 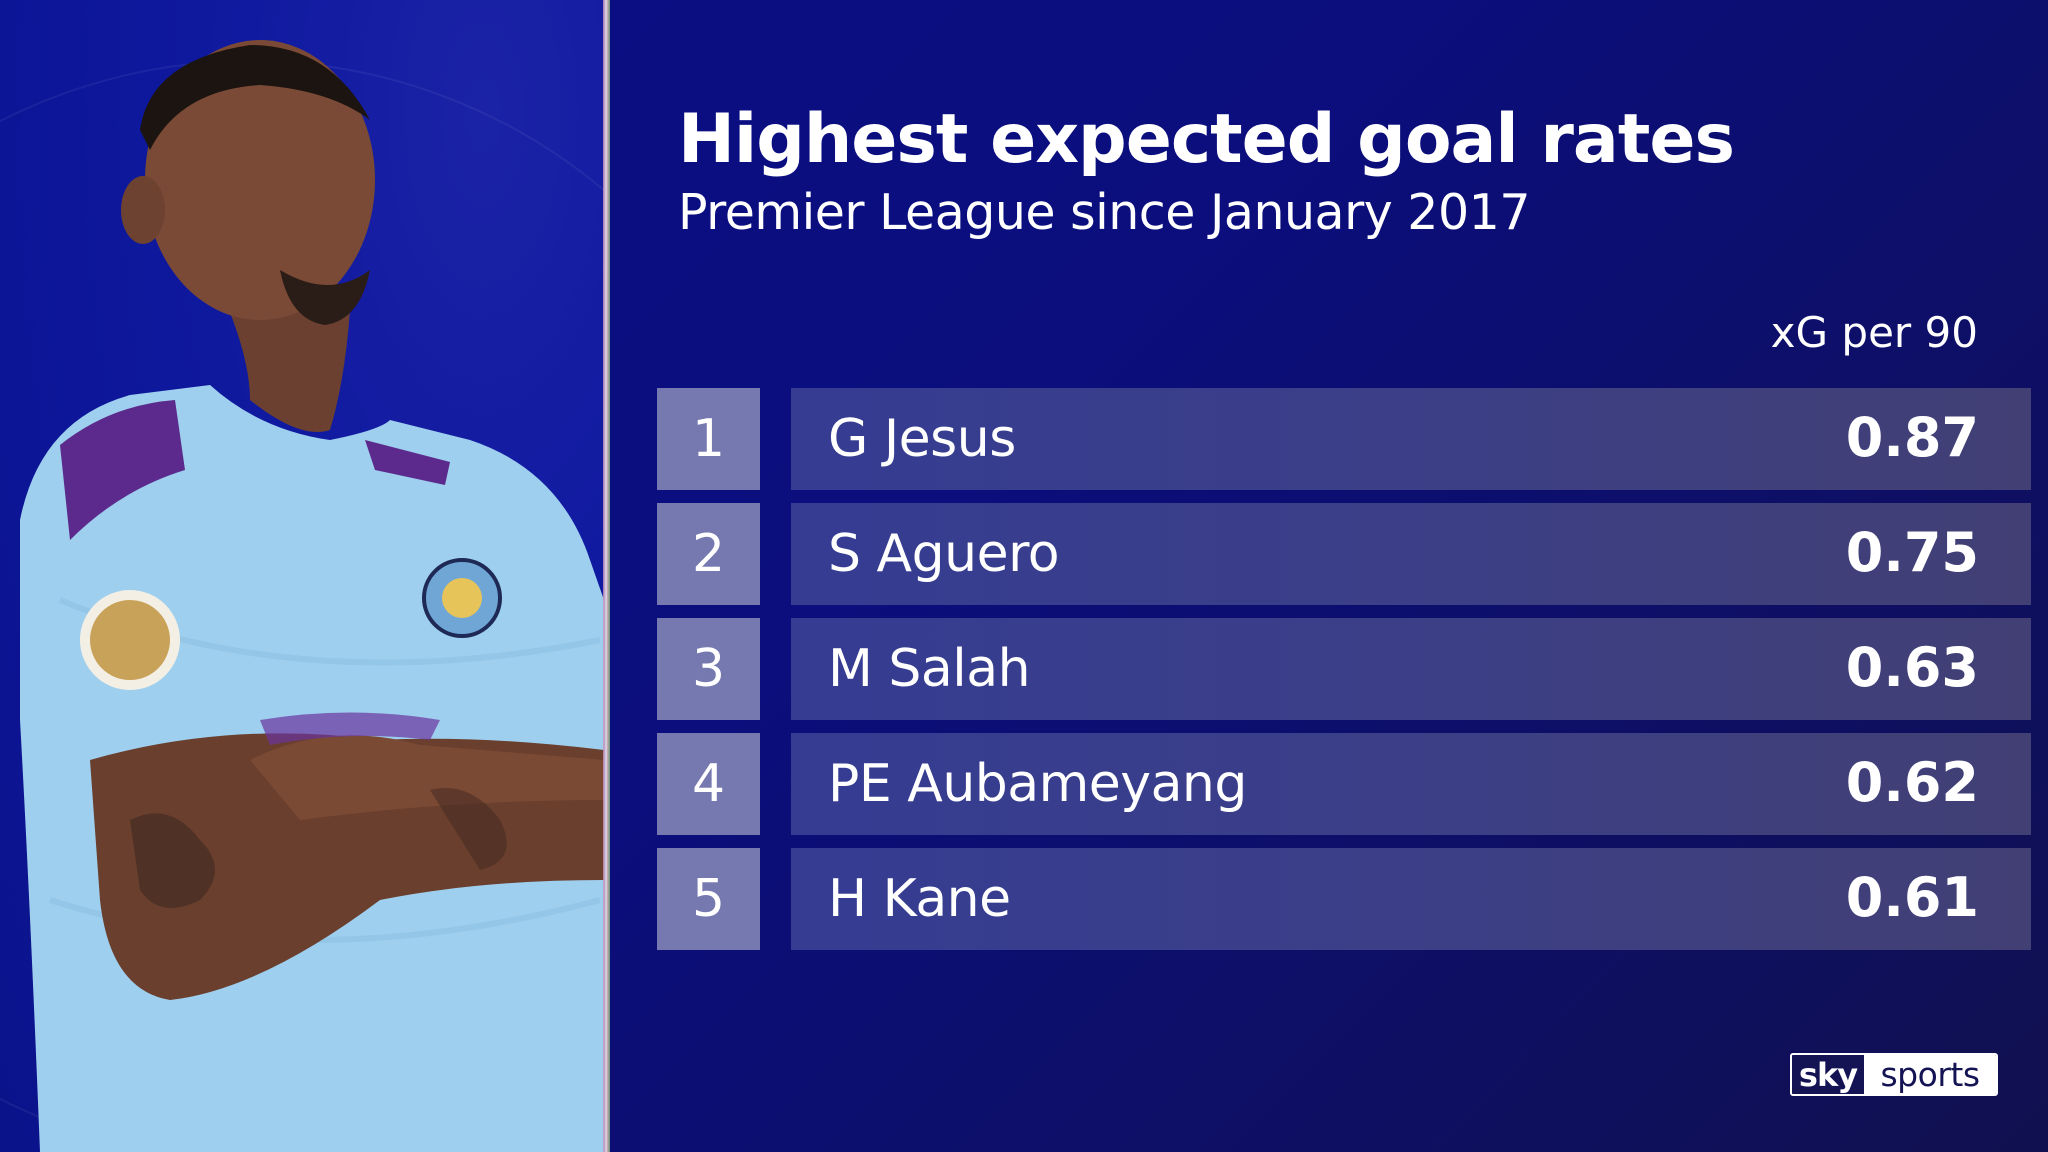 I want to click on xg-value: 0.75, so click(x=1912, y=552).